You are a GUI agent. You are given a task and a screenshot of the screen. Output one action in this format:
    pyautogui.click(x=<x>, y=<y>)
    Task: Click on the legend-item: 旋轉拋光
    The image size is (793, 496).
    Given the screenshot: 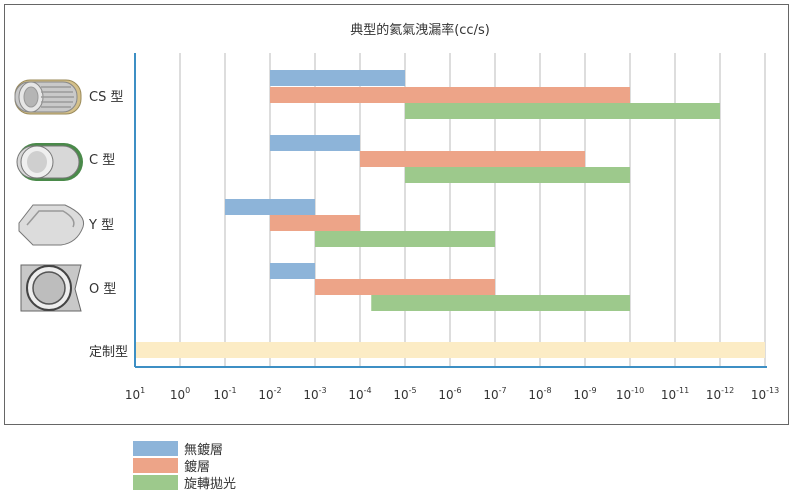 What is the action you would take?
    pyautogui.click(x=185, y=483)
    